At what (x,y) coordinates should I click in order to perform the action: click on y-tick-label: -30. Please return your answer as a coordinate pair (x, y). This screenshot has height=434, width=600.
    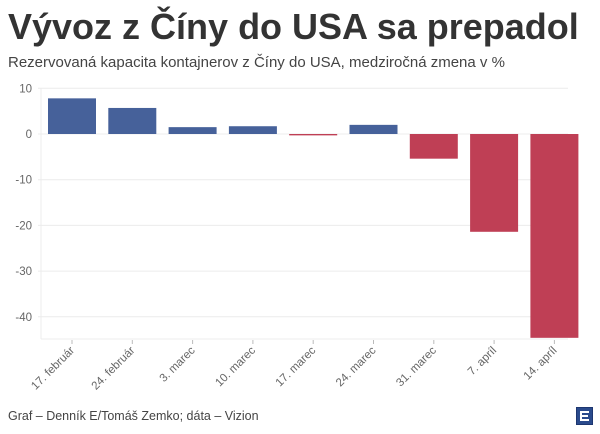
    Looking at the image, I should click on (23, 272).